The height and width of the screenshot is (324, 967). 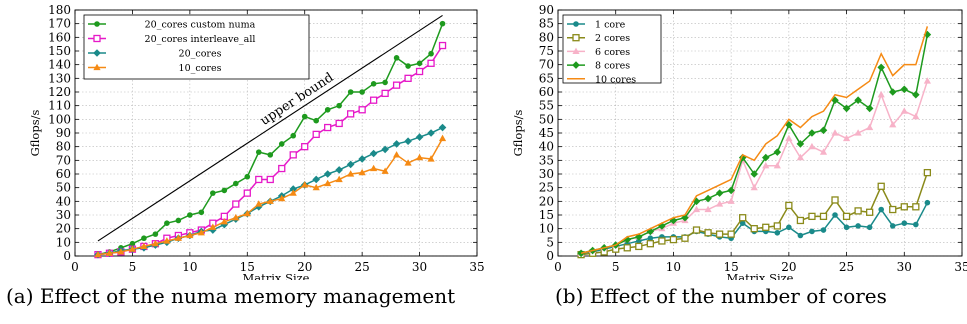 I want to click on legend-label: 6 cores, so click(x=612, y=52).